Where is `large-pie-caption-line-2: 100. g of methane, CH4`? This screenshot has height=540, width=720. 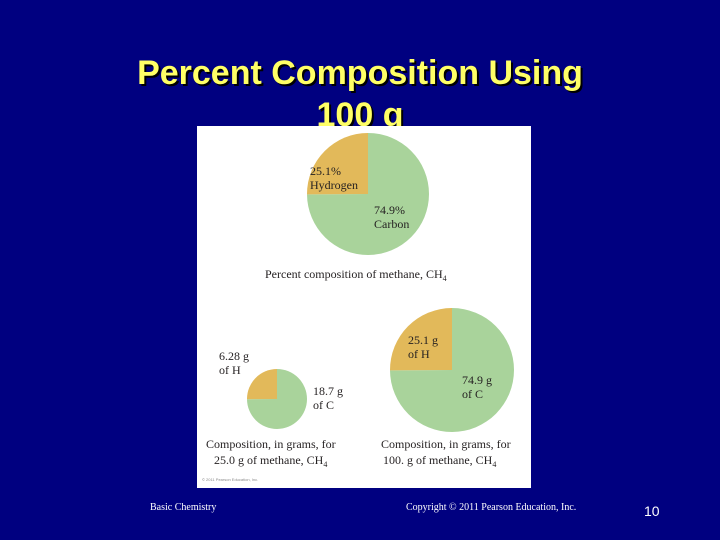 large-pie-caption-line-2: 100. g of methane, CH4 is located at coordinates (439, 461).